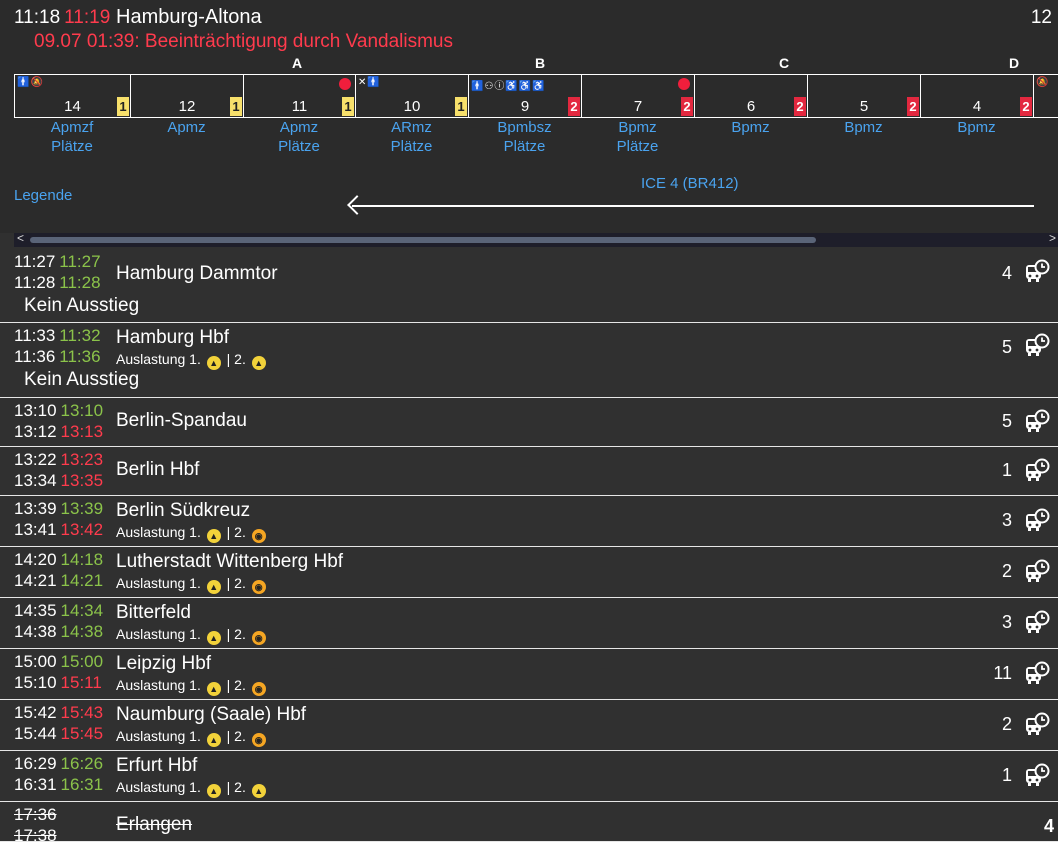  I want to click on scheduled-arrival: 13:10, so click(35, 410).